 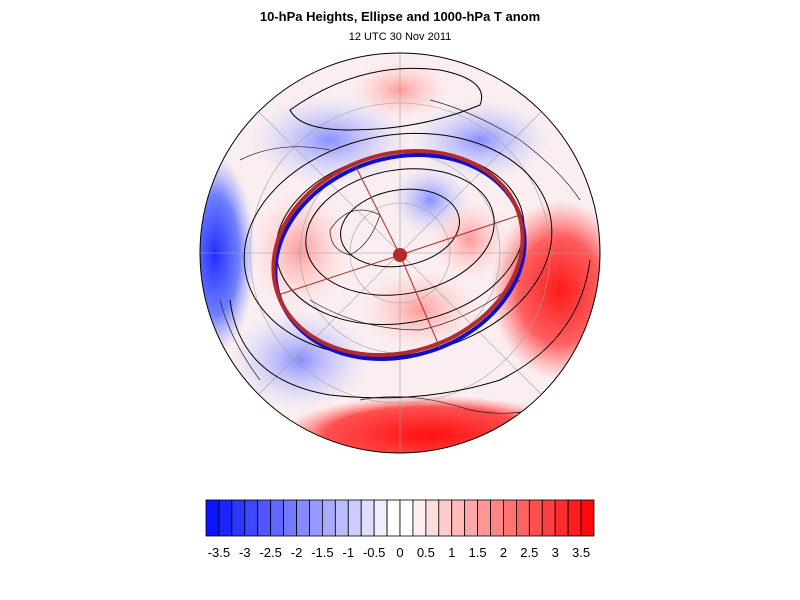 I want to click on colorbar-tick-label: 2.5, so click(x=529, y=552).